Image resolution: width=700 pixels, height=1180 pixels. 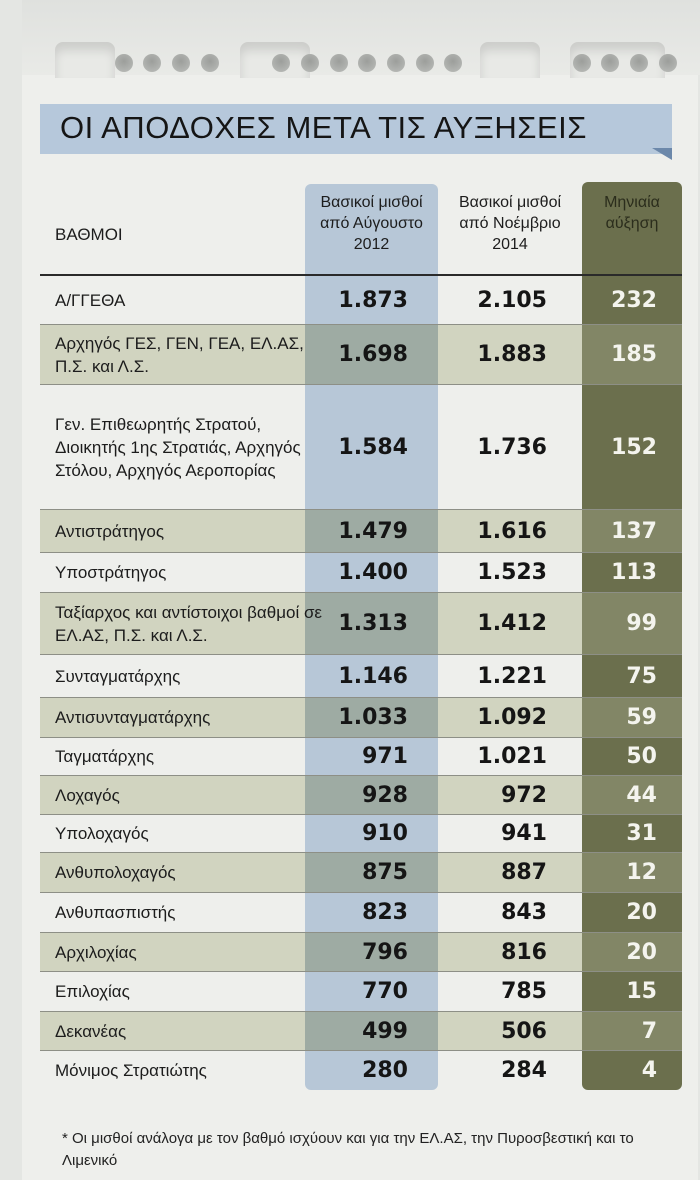 What do you see at coordinates (361, 275) in the screenshot?
I see `header-divider` at bounding box center [361, 275].